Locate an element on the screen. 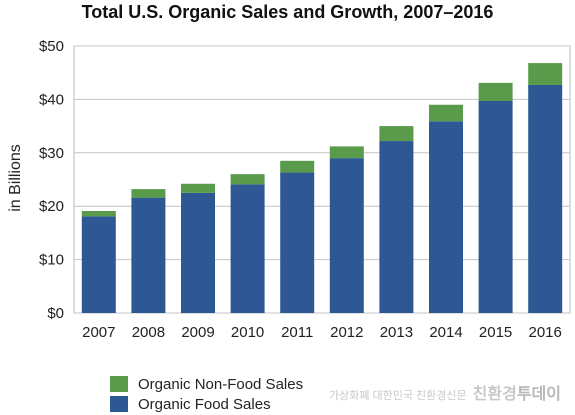 Image resolution: width=575 pixels, height=415 pixels. y-axis-title: in Billions is located at coordinates (15, 178).